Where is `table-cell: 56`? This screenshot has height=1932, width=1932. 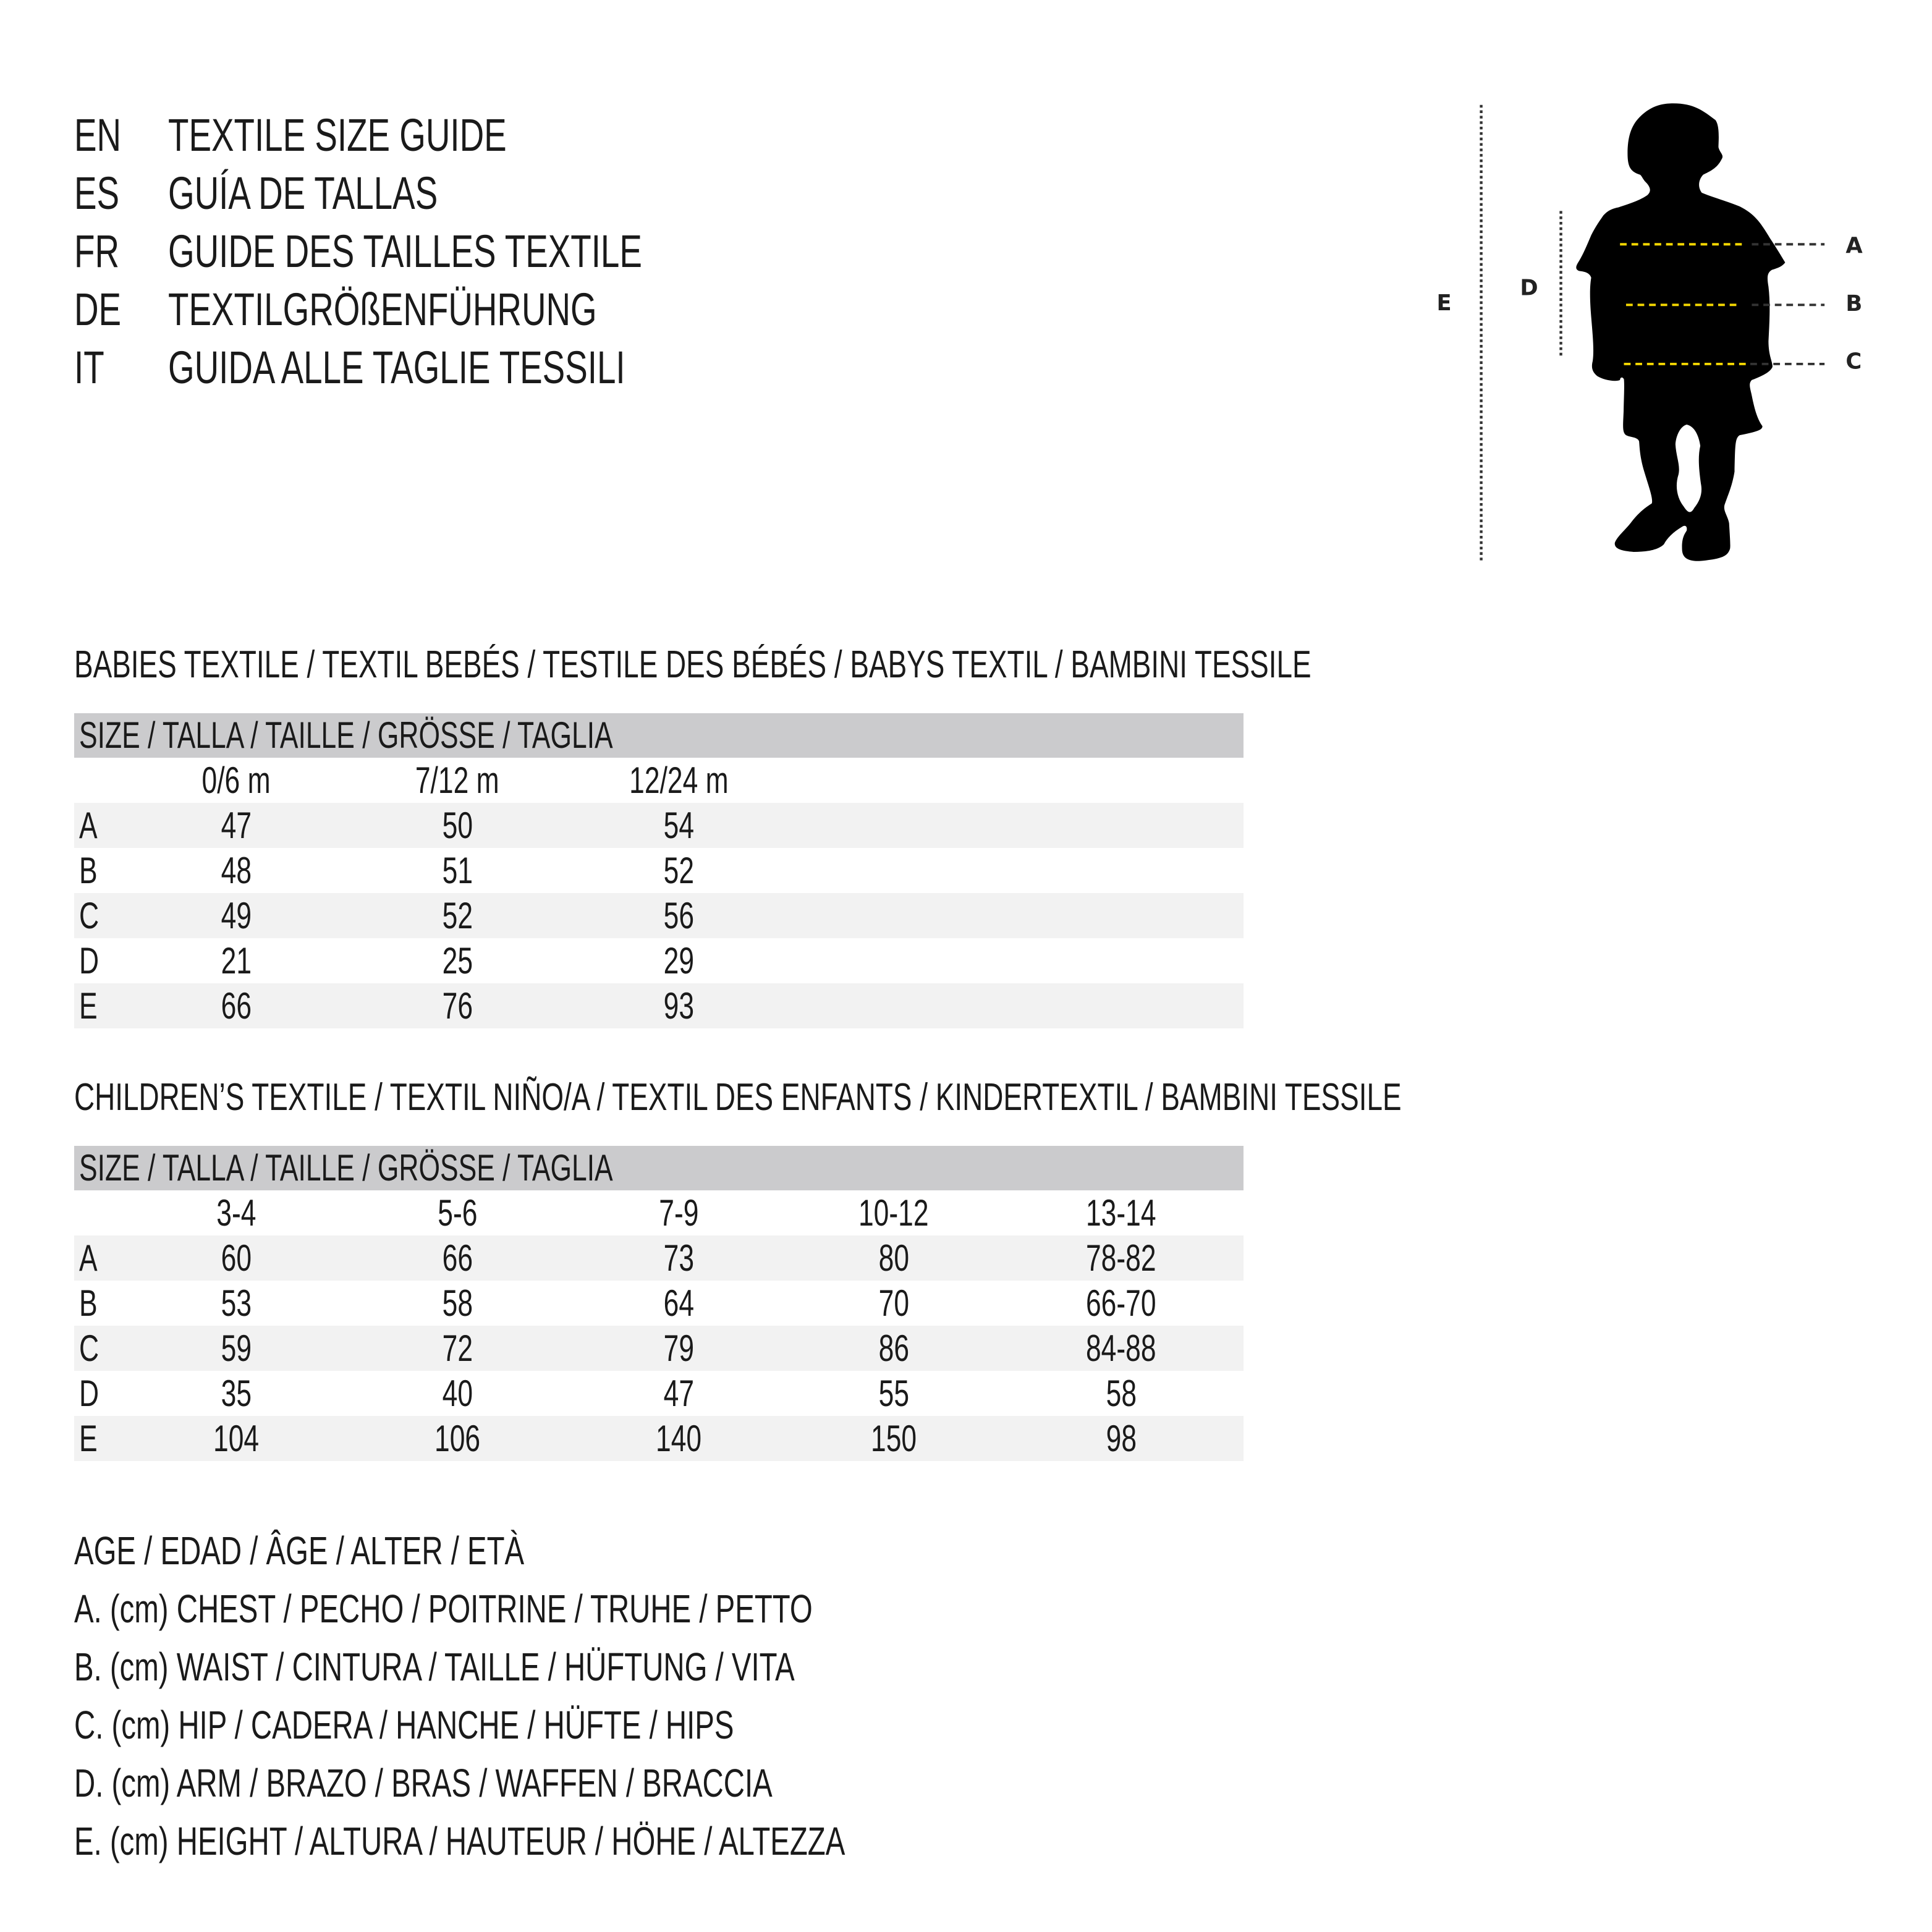
table-cell: 56 is located at coordinates (678, 915).